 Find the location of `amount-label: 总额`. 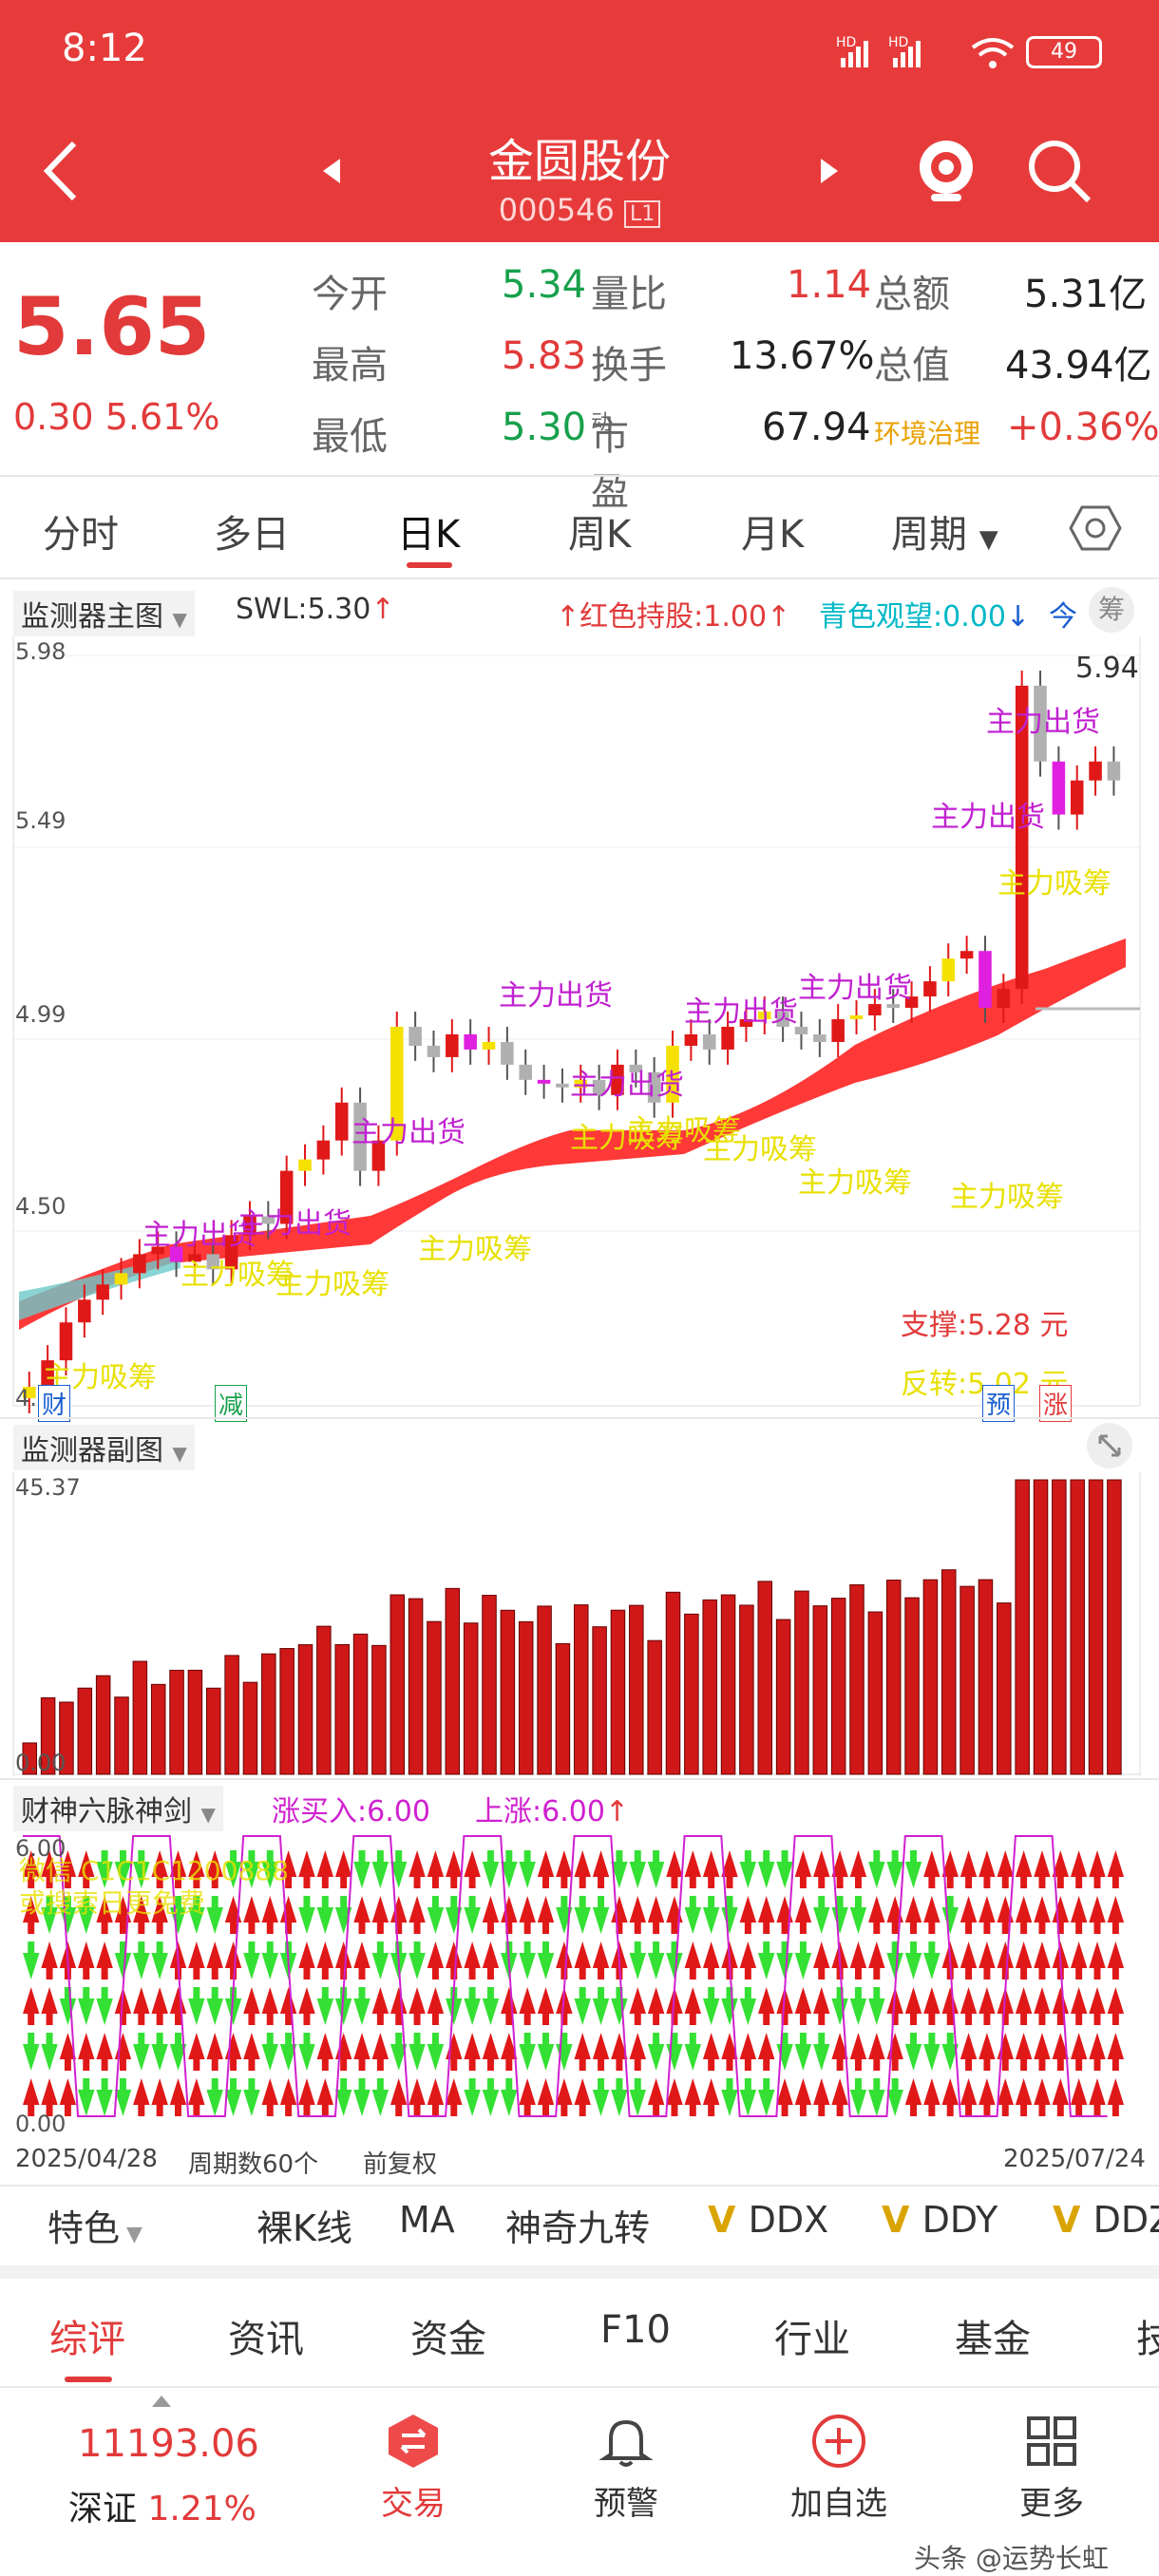

amount-label: 总额 is located at coordinates (912, 294).